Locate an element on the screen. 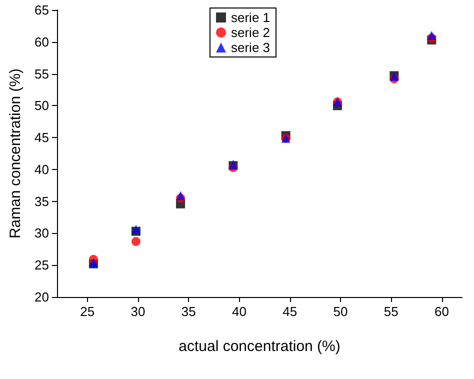  x-tick-label: 40 is located at coordinates (239, 311).